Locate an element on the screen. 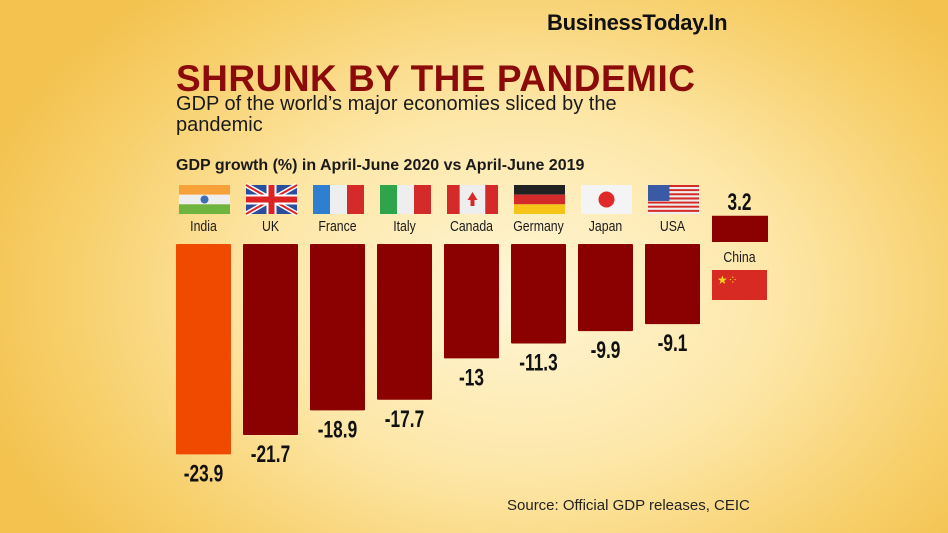  germany-flag-icon is located at coordinates (539, 199).